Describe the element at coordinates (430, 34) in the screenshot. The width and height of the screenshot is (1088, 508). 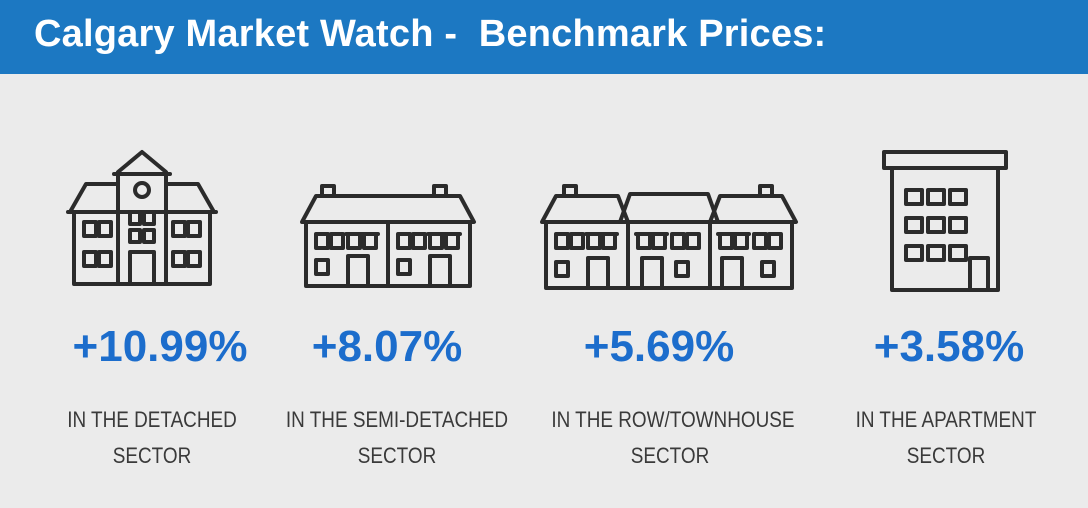
I see `page-title: Calgary Market Watch - Benchmark Prices:` at that location.